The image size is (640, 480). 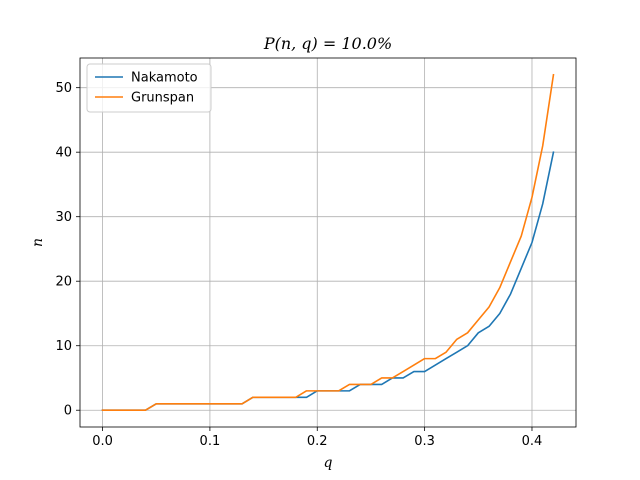 I want to click on legend: Nakamoto Grunspan, so click(x=149, y=88).